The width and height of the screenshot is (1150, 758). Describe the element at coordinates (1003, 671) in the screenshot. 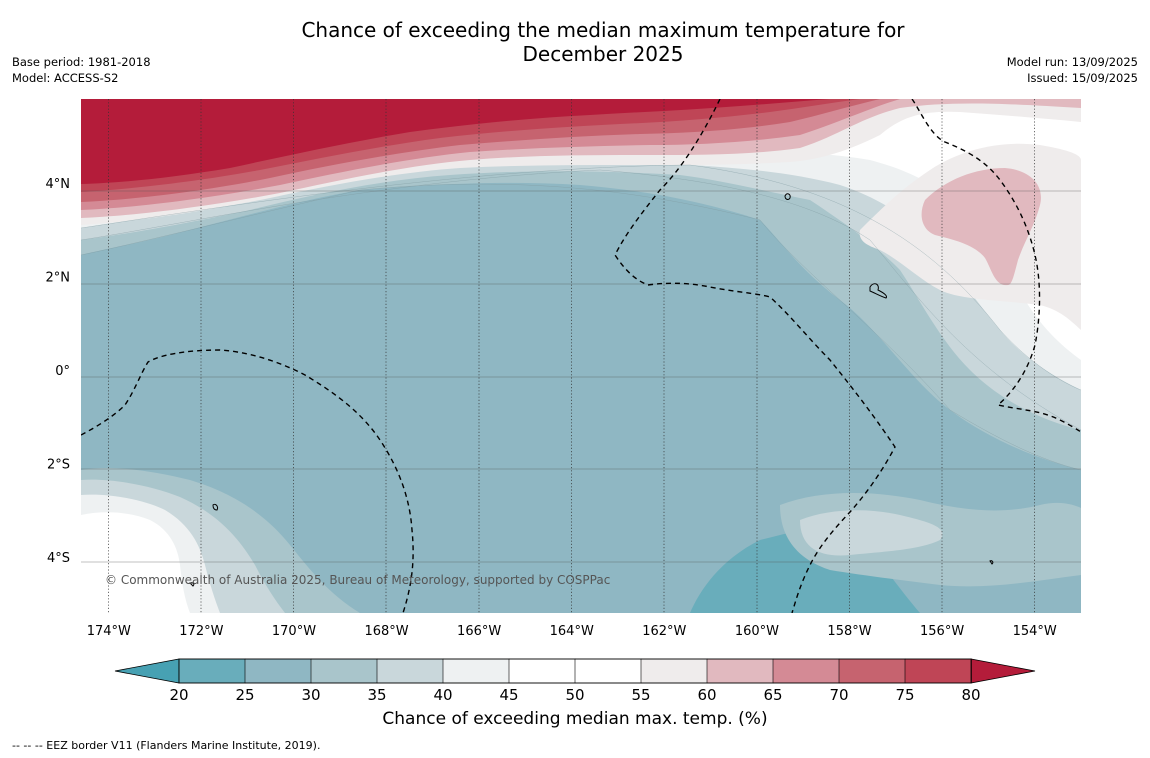

I see `colorbar-high-extension` at that location.